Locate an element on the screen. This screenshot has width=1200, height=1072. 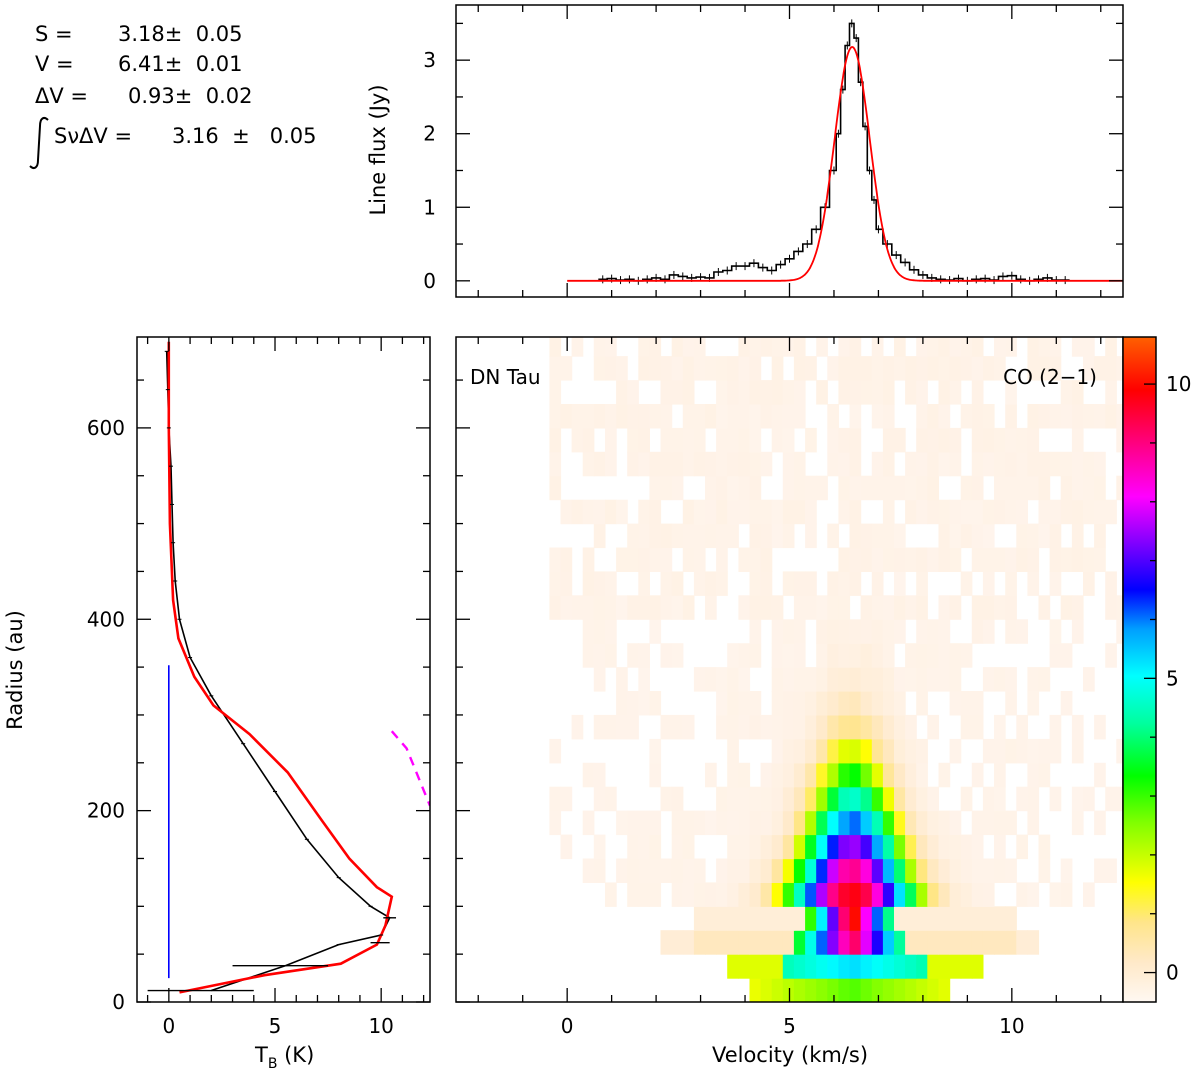
spectrum-gaussian-fit is located at coordinates (845, 164).